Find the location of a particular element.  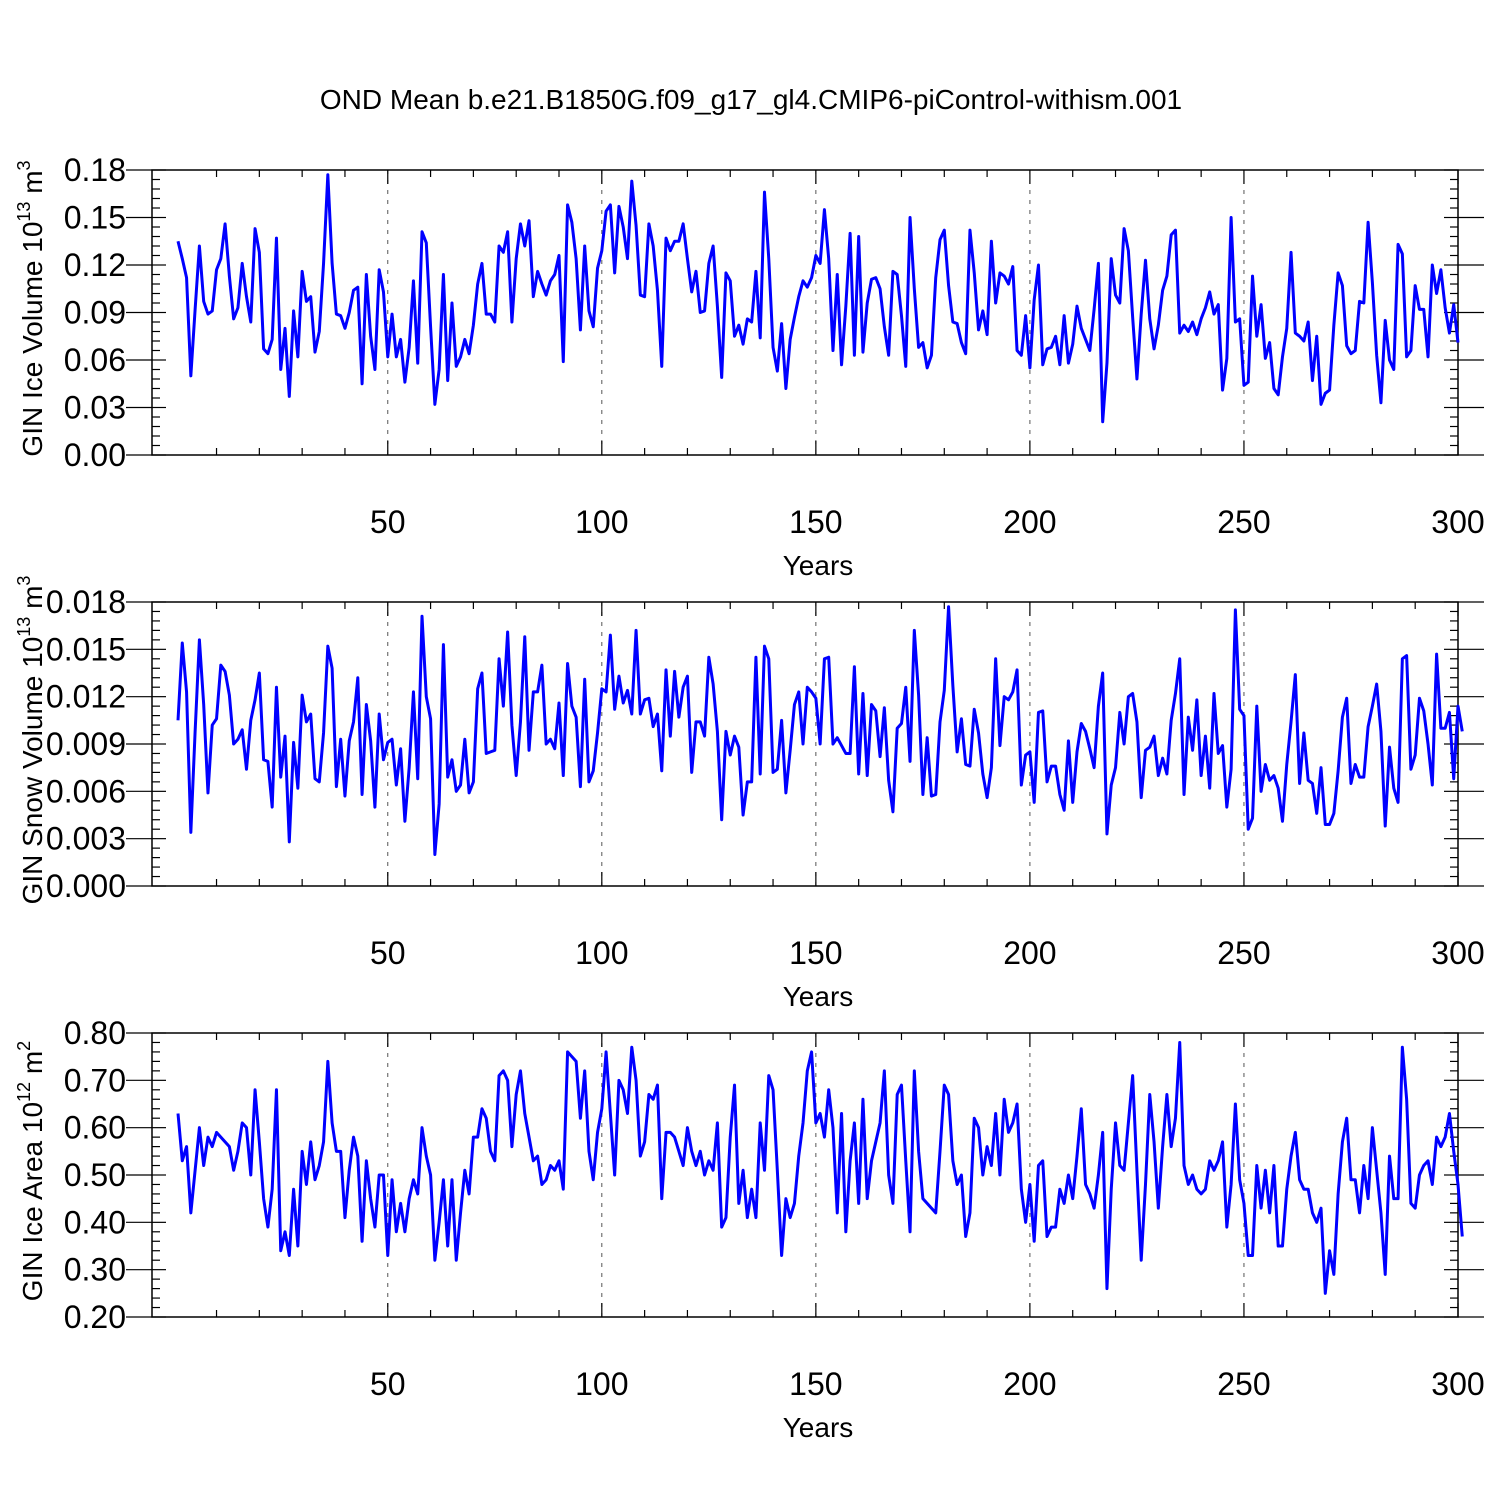

y-tick-label: 0.018 is located at coordinates (86, 602).